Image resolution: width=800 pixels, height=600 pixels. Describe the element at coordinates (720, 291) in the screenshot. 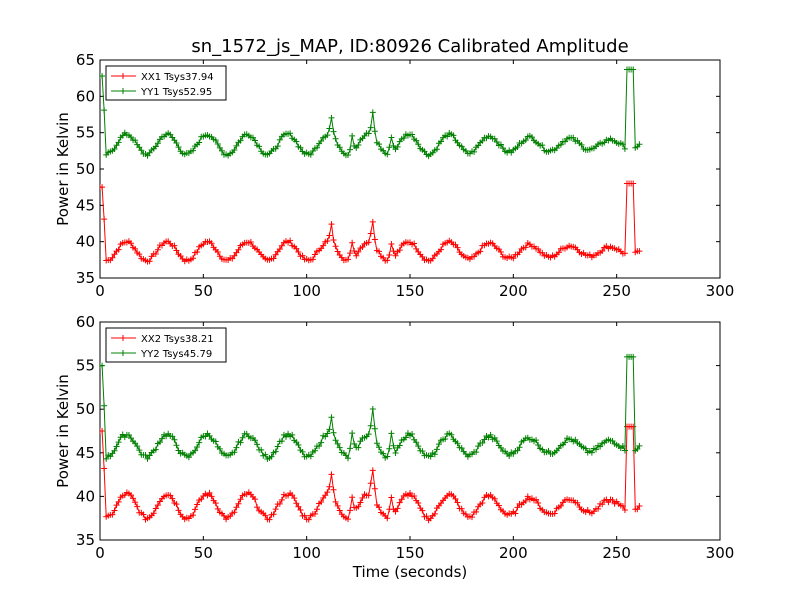

I see `x-tick-label: 300` at that location.